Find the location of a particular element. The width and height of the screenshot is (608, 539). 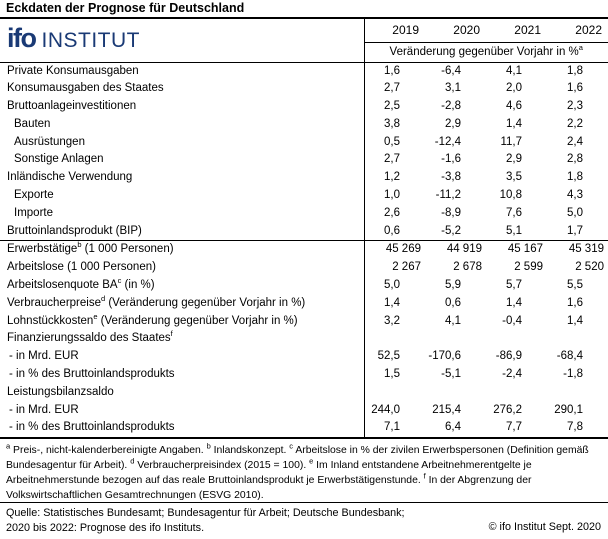

cell-2022: 2,3 is located at coordinates (575, 106).